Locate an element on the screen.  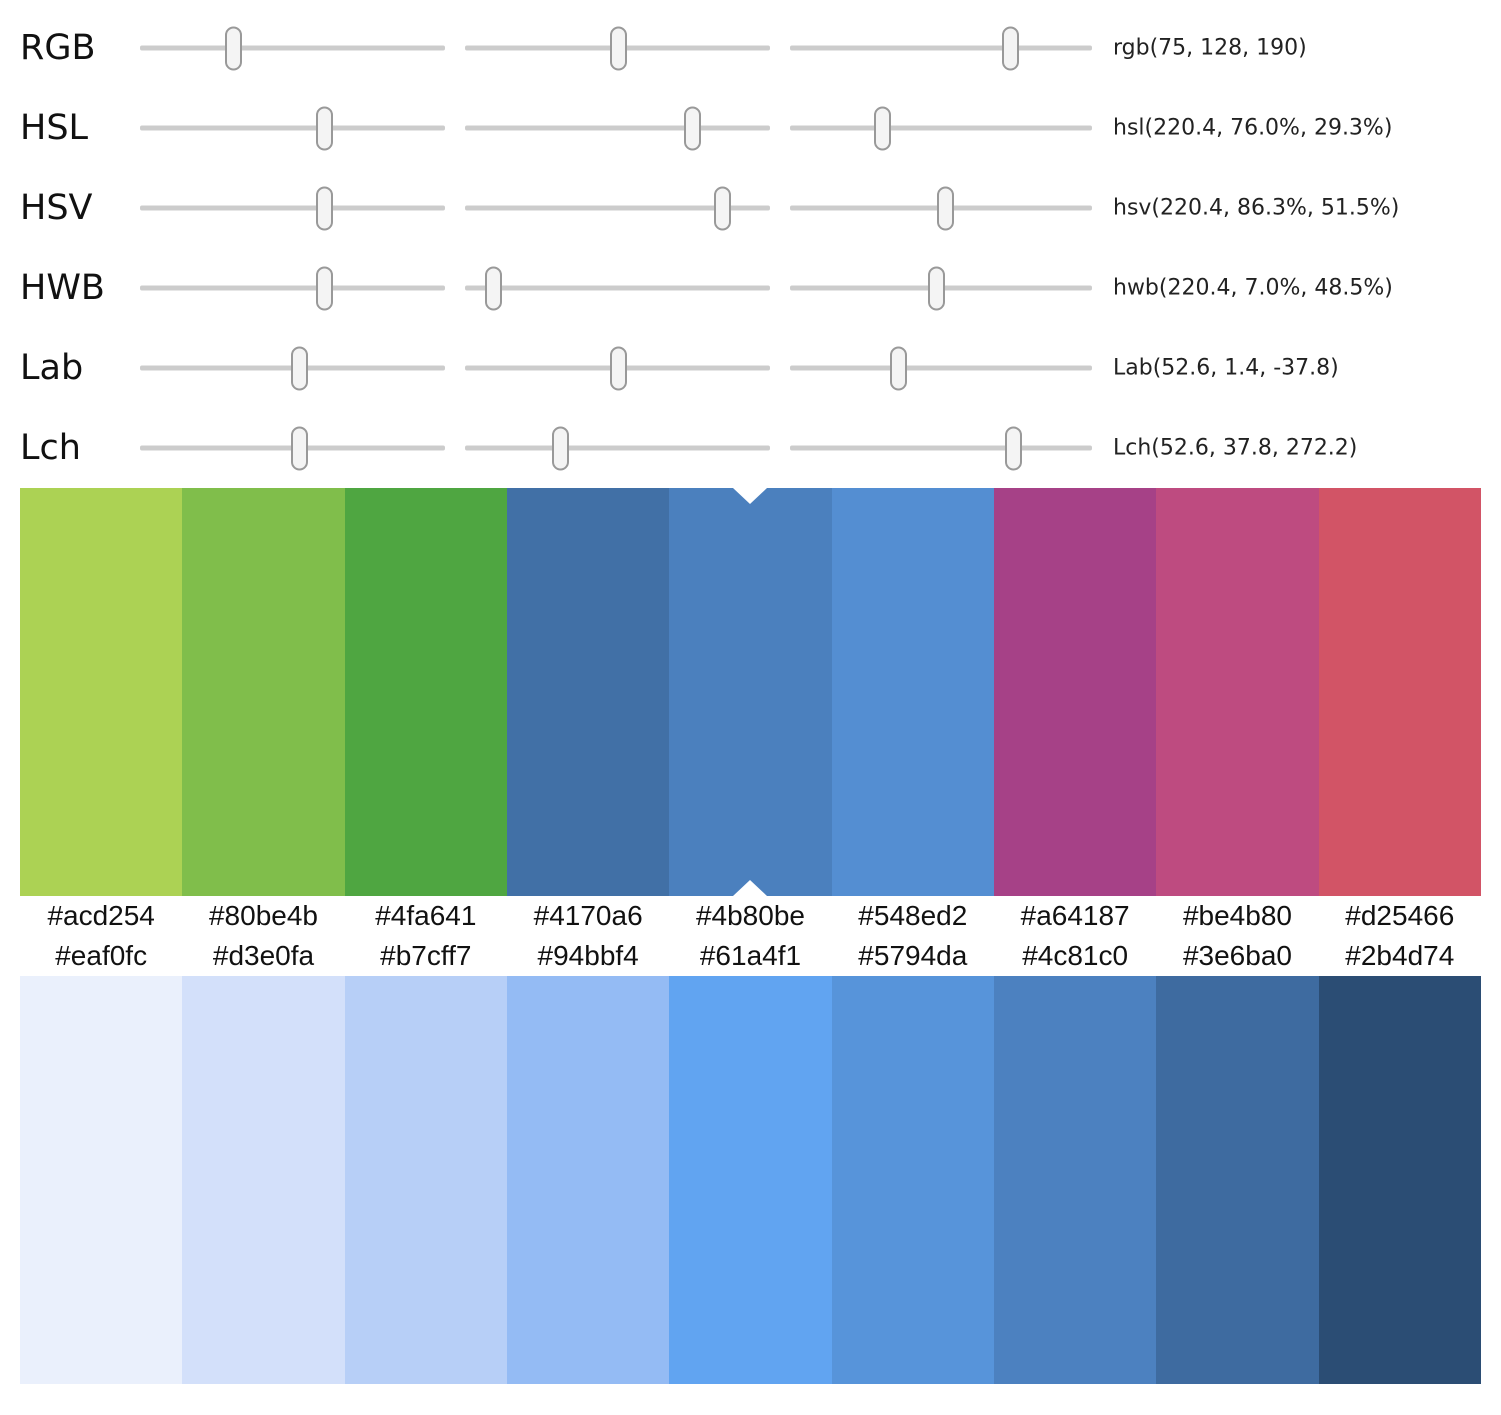
hex-label: #eaf0fc is located at coordinates (101, 955).